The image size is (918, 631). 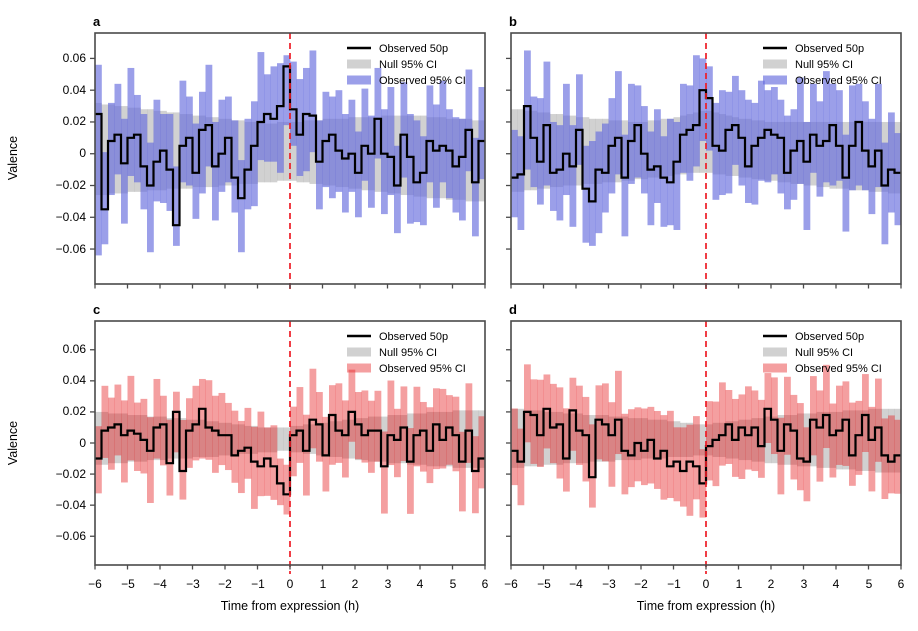 What do you see at coordinates (739, 584) in the screenshot?
I see `x-tick-label: 1` at bounding box center [739, 584].